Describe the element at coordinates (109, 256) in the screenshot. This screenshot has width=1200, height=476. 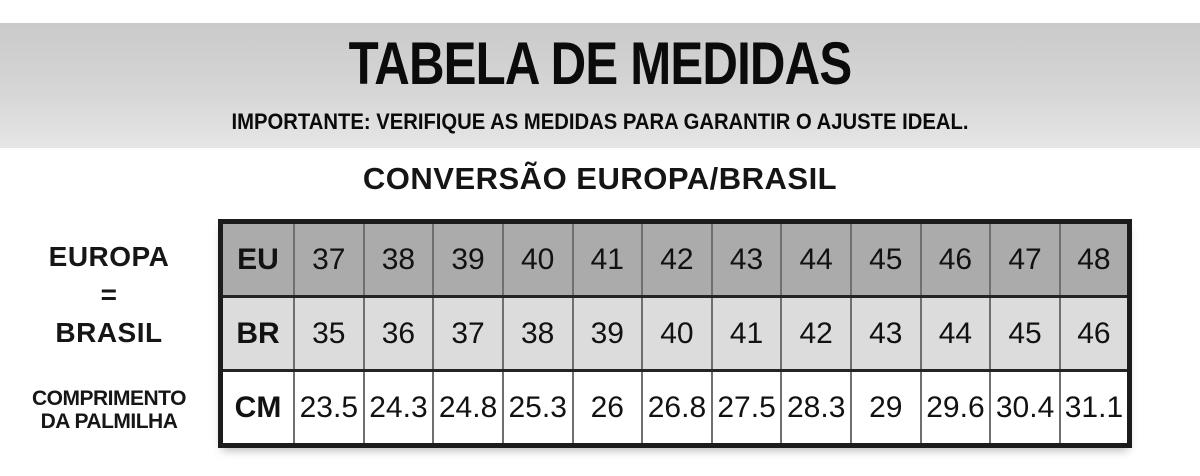
I see `side-label-europa: EUROPA` at that location.